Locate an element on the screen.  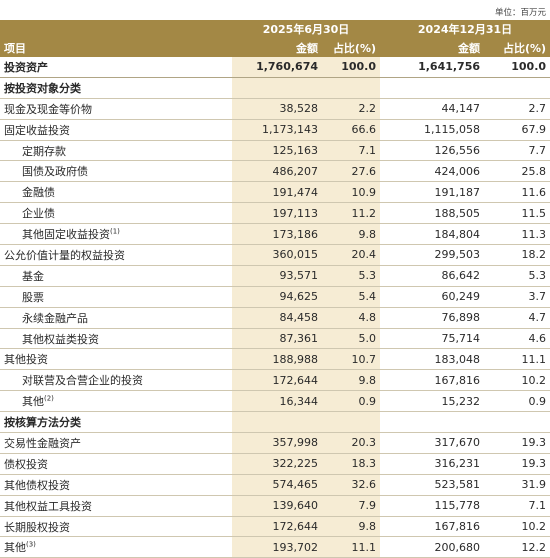
row-label: 其他权益类投资 is located at coordinates (116, 339).